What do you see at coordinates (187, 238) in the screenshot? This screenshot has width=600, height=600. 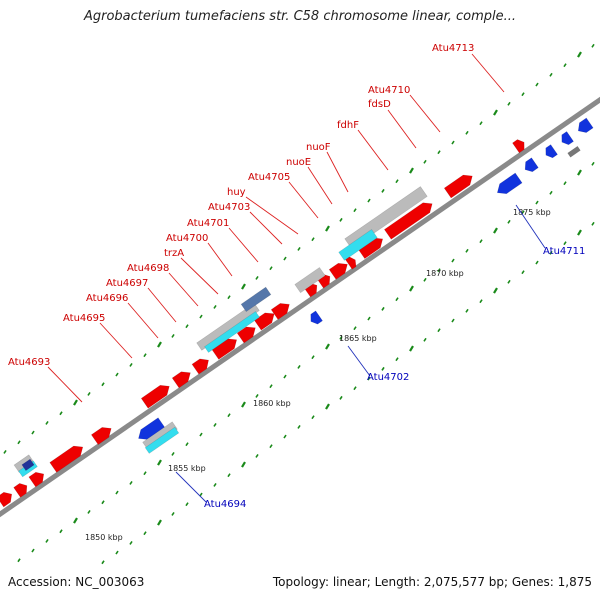 I see `gene-label-atu4700: Atu4700` at bounding box center [187, 238].